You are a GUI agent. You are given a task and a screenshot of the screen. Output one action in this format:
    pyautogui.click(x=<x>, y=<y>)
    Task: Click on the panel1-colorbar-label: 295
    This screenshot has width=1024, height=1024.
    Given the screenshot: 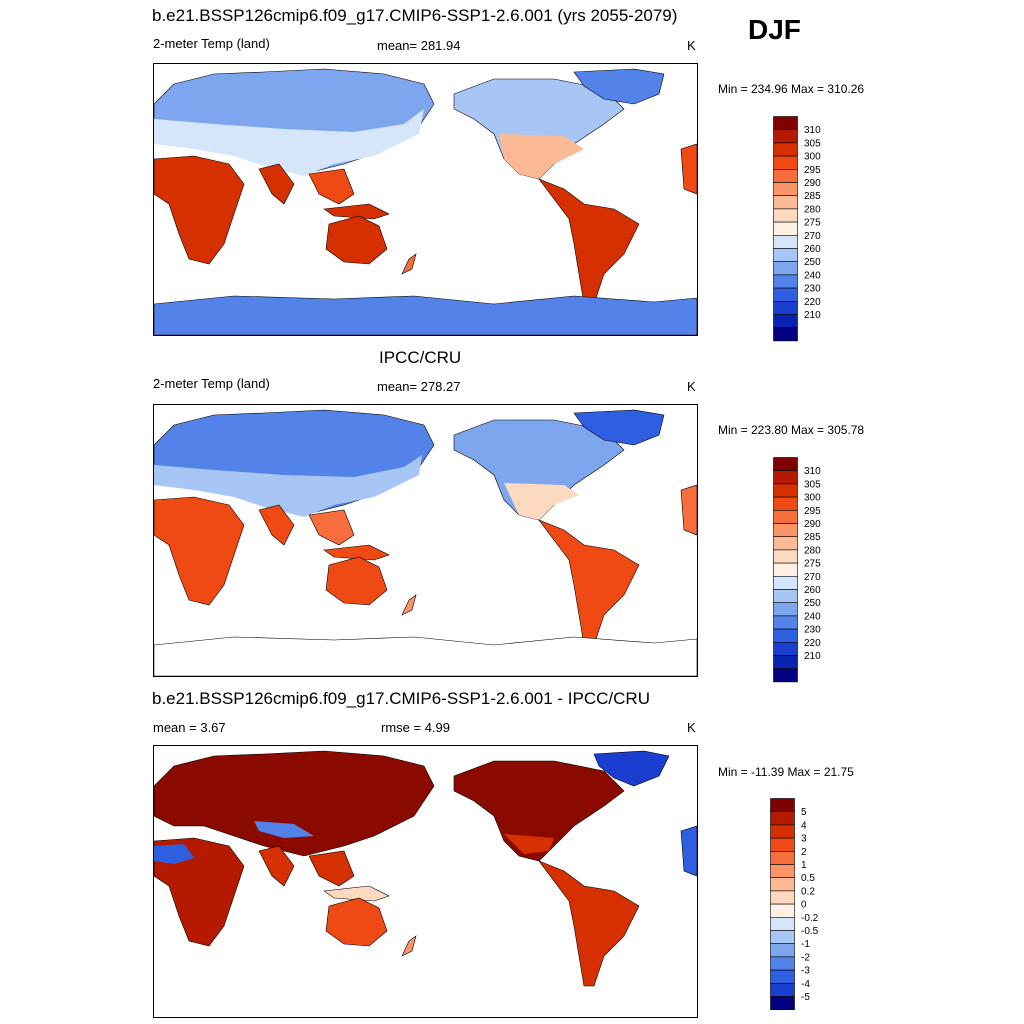 What is the action you would take?
    pyautogui.click(x=812, y=170)
    